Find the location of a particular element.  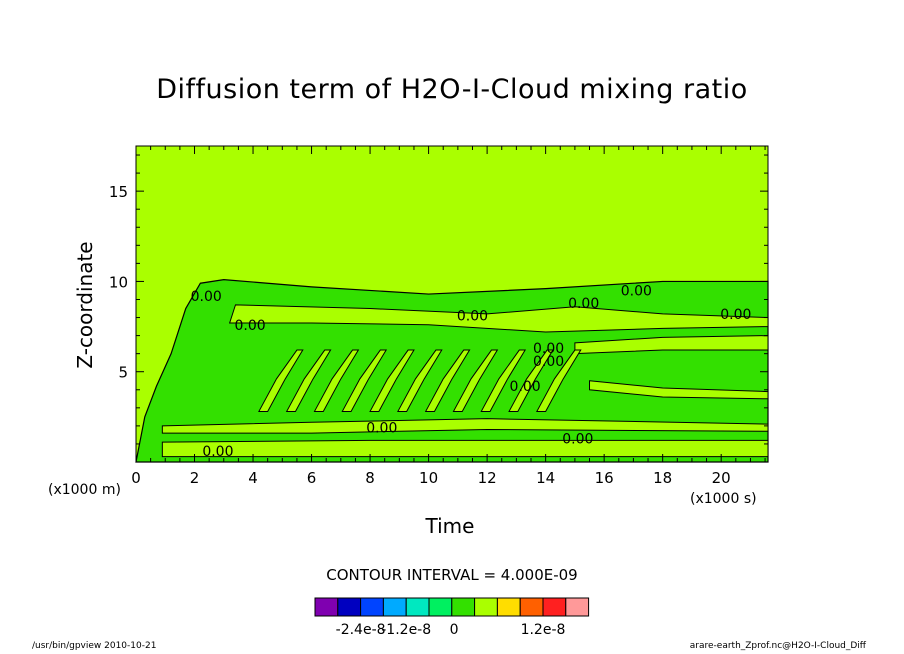

colorbar-tick-label: 1.2e-8 is located at coordinates (543, 630).